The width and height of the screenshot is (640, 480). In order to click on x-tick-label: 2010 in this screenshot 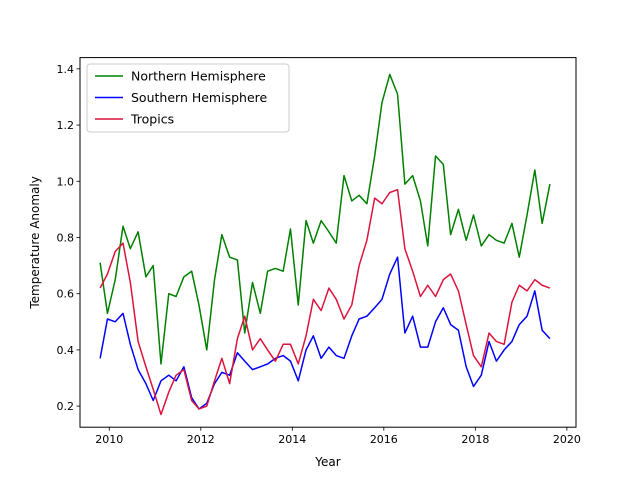, I will do `click(109, 439)`.